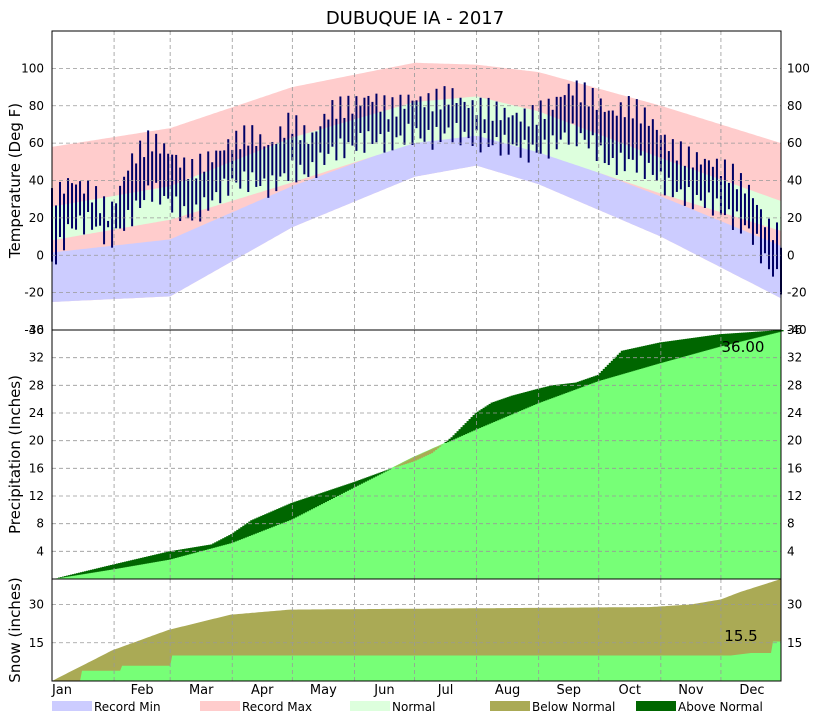 The width and height of the screenshot is (830, 724). Describe the element at coordinates (142, 690) in the screenshot. I see `x-tick-label: Feb` at that location.